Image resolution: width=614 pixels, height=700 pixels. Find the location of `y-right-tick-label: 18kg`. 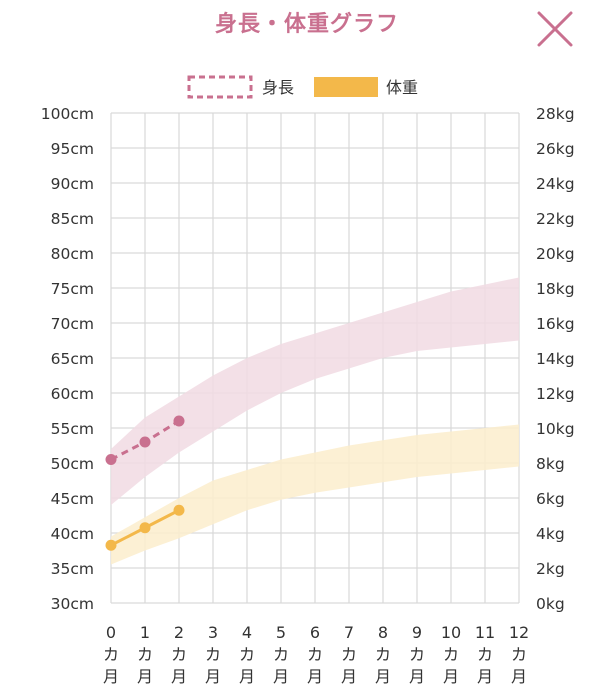

y-right-tick-label: 18kg is located at coordinates (555, 289).